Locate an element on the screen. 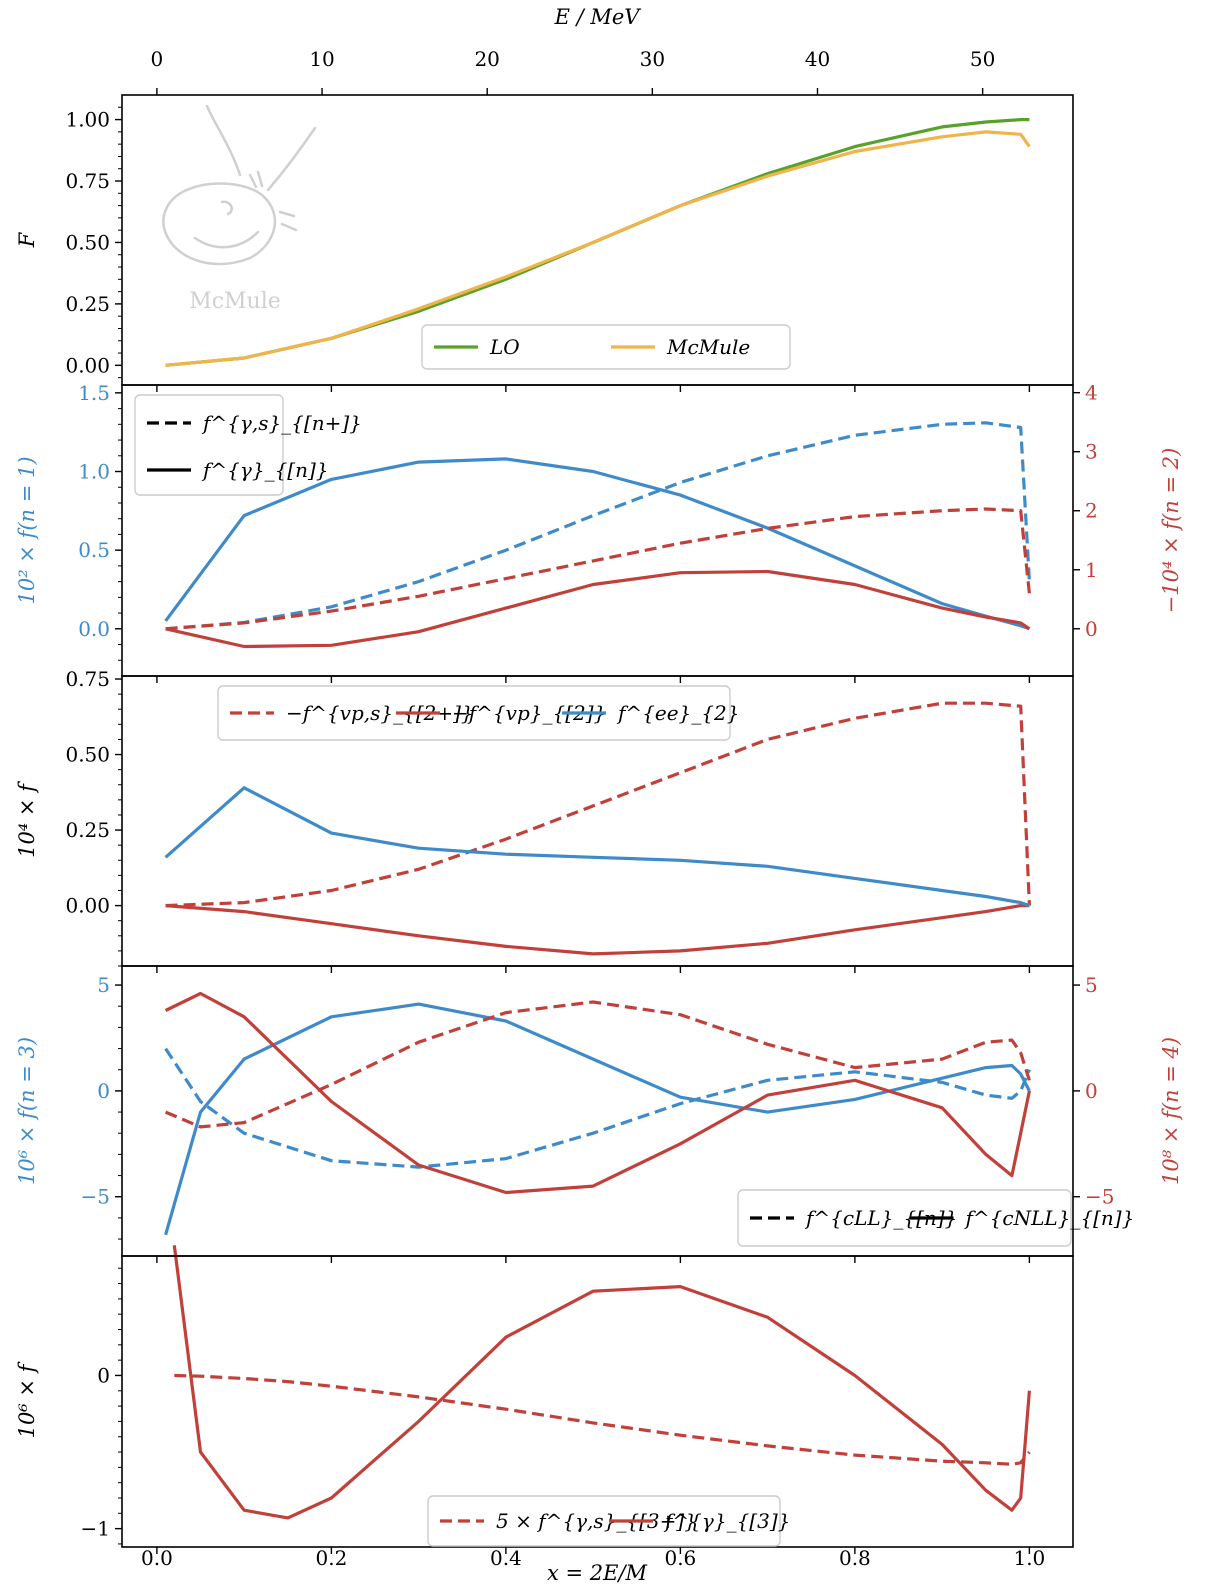 This screenshot has height=1587, width=1210. y-tick-label: 5 is located at coordinates (103, 985).